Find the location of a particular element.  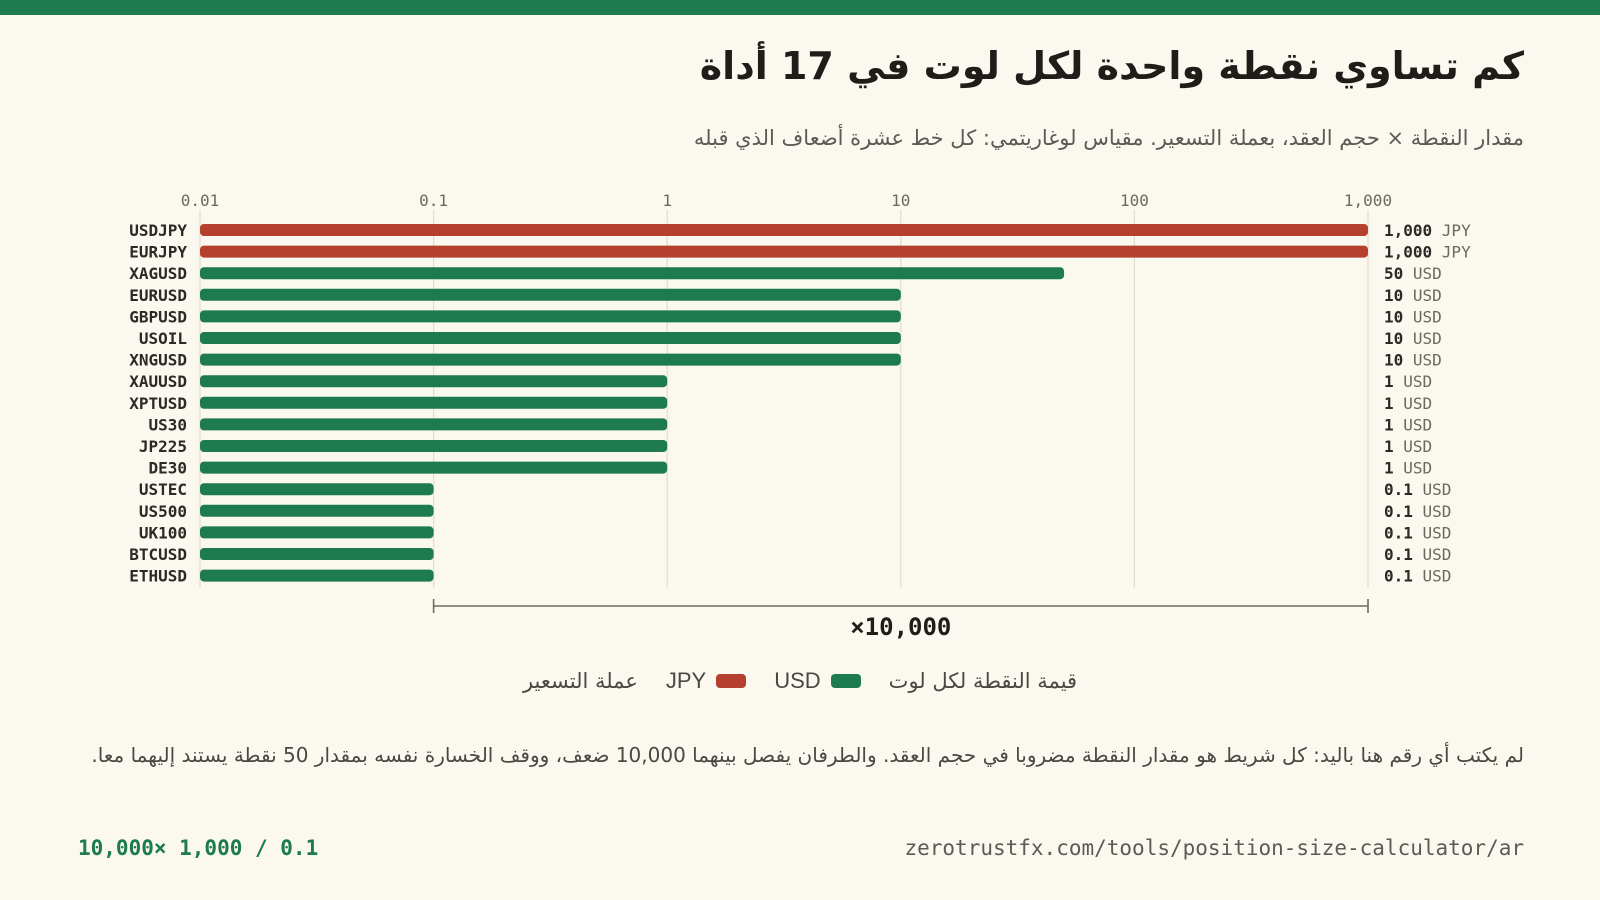

category-label: US500 is located at coordinates (163, 511).